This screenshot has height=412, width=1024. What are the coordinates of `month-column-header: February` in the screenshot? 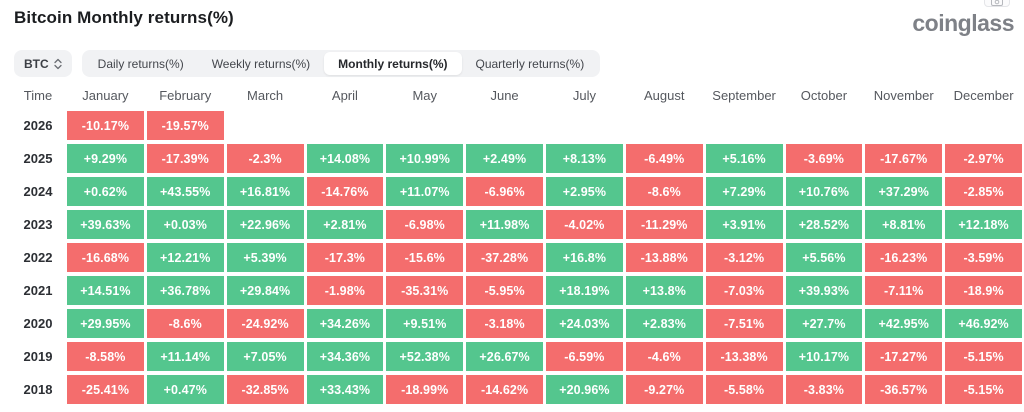 It's located at (185, 95).